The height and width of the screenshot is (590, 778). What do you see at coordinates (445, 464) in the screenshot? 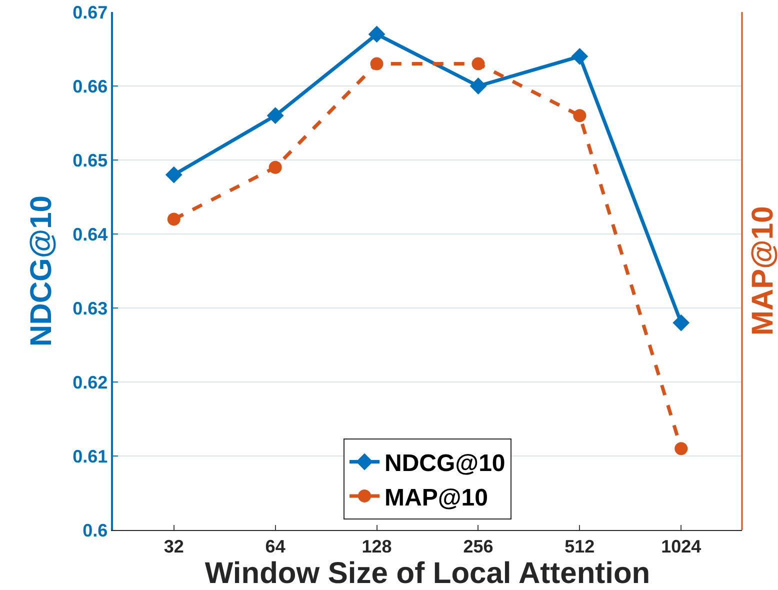
I see `legend-label: NDCG@10` at bounding box center [445, 464].